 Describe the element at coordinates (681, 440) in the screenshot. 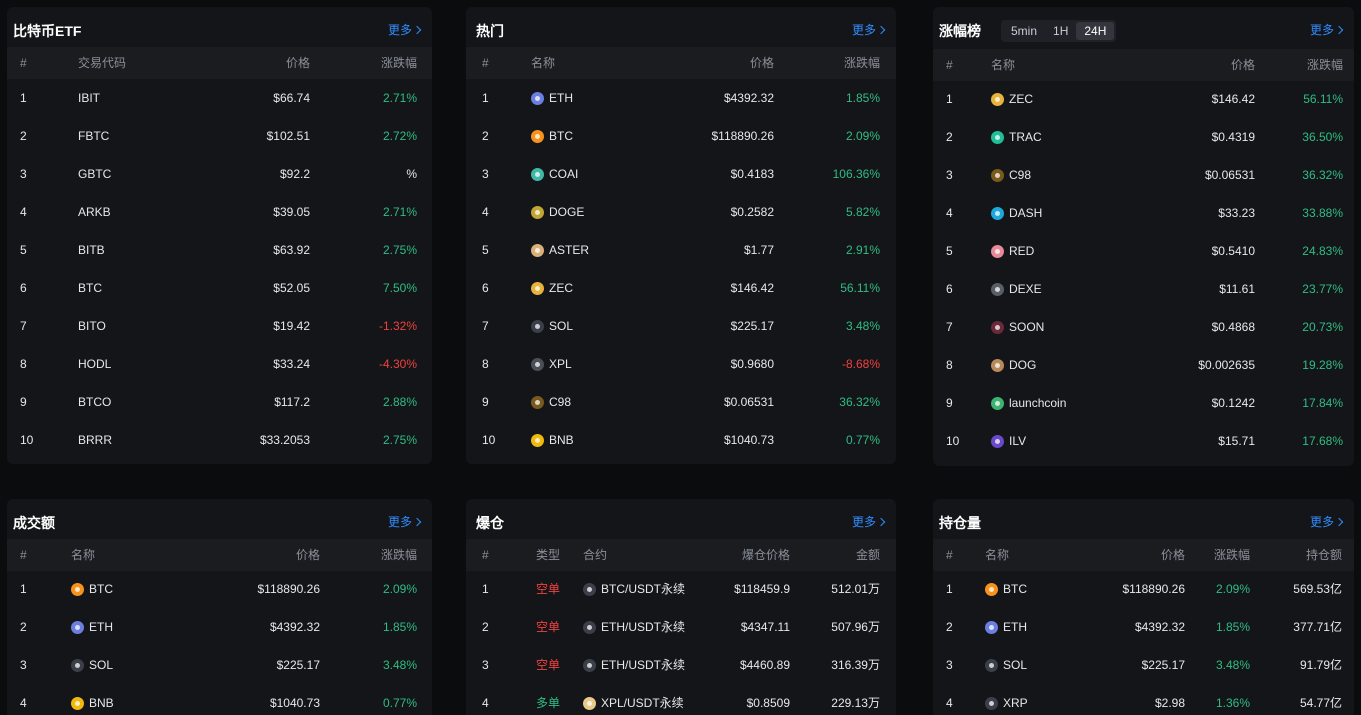

I see `table-row: 10 BNB $1040.73 0.77%` at that location.